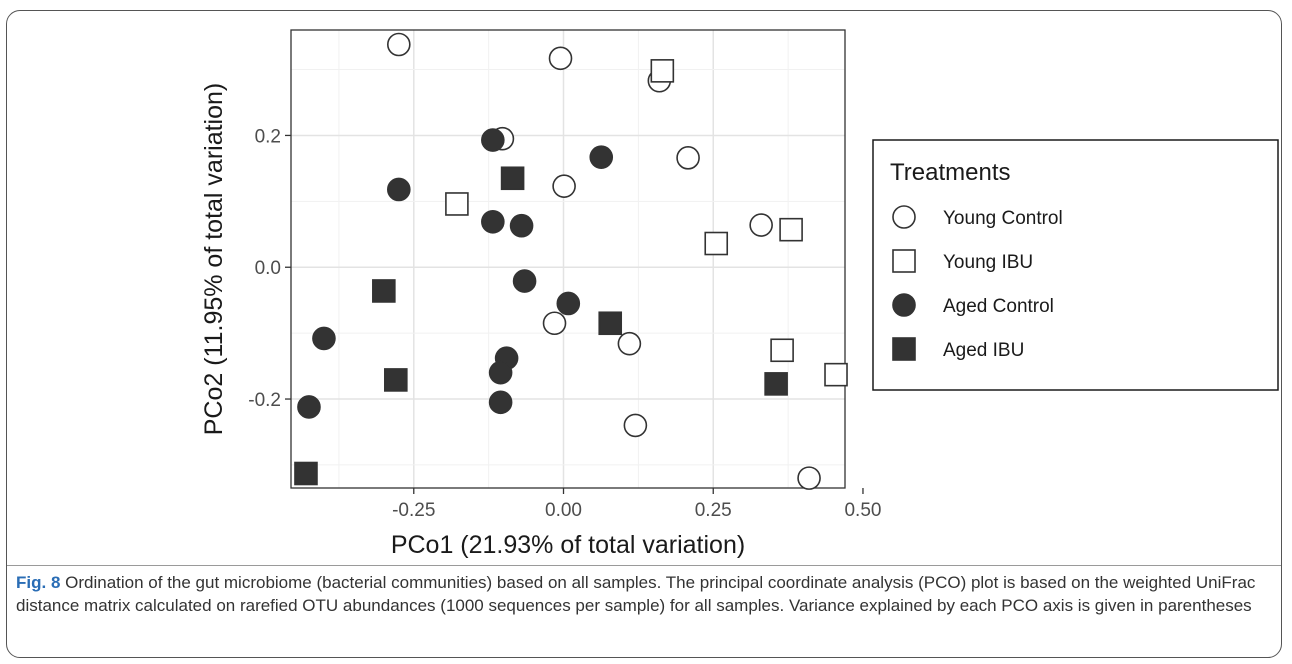 The image size is (1292, 664). What do you see at coordinates (268, 268) in the screenshot?
I see `y-tick-label: 0.0` at bounding box center [268, 268].